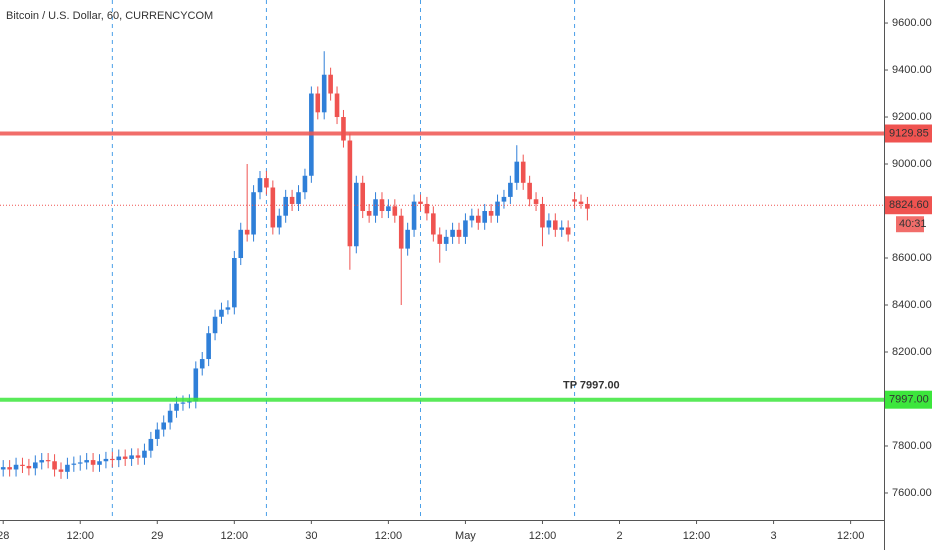  I want to click on y-tick-label: 8400.00, so click(912, 305).